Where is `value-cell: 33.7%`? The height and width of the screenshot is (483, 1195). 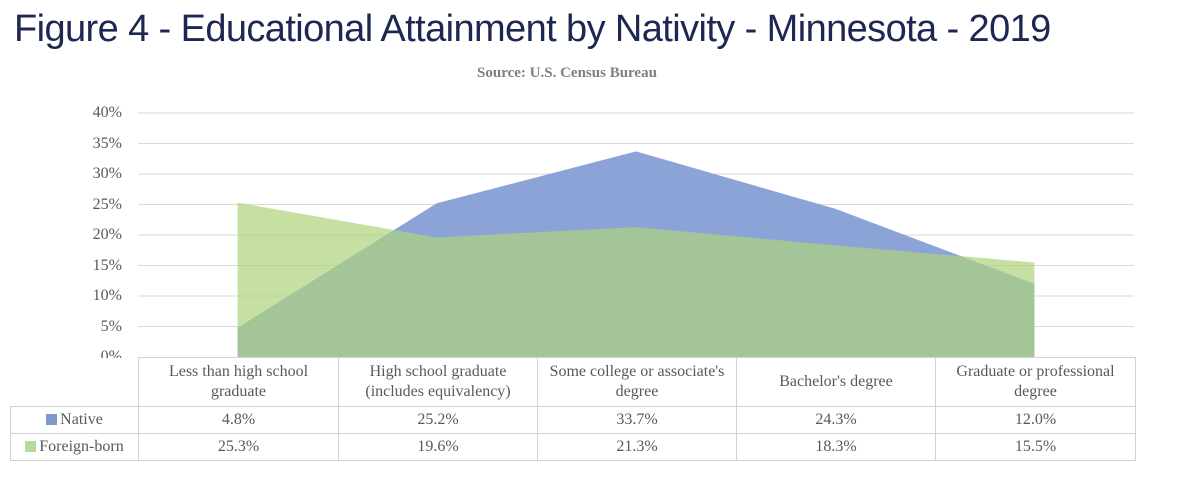 value-cell: 33.7% is located at coordinates (637, 420).